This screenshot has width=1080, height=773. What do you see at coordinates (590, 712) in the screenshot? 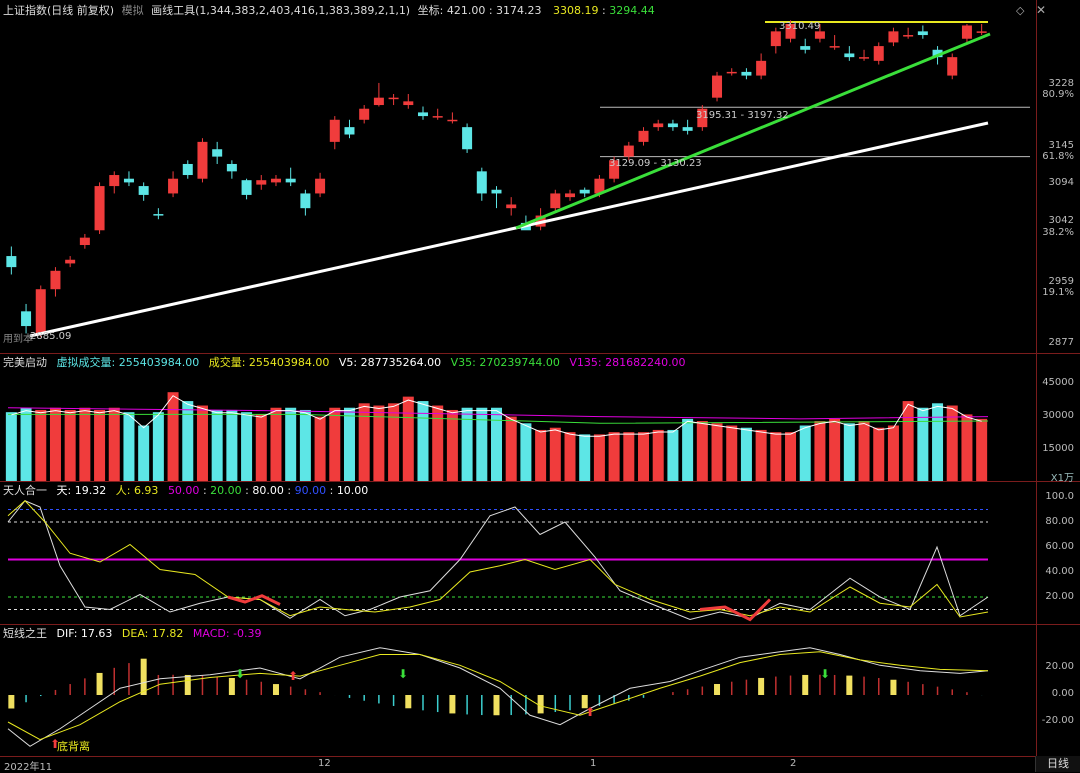
I see `signal-arrow-icon: ⬆` at bounding box center [590, 712].